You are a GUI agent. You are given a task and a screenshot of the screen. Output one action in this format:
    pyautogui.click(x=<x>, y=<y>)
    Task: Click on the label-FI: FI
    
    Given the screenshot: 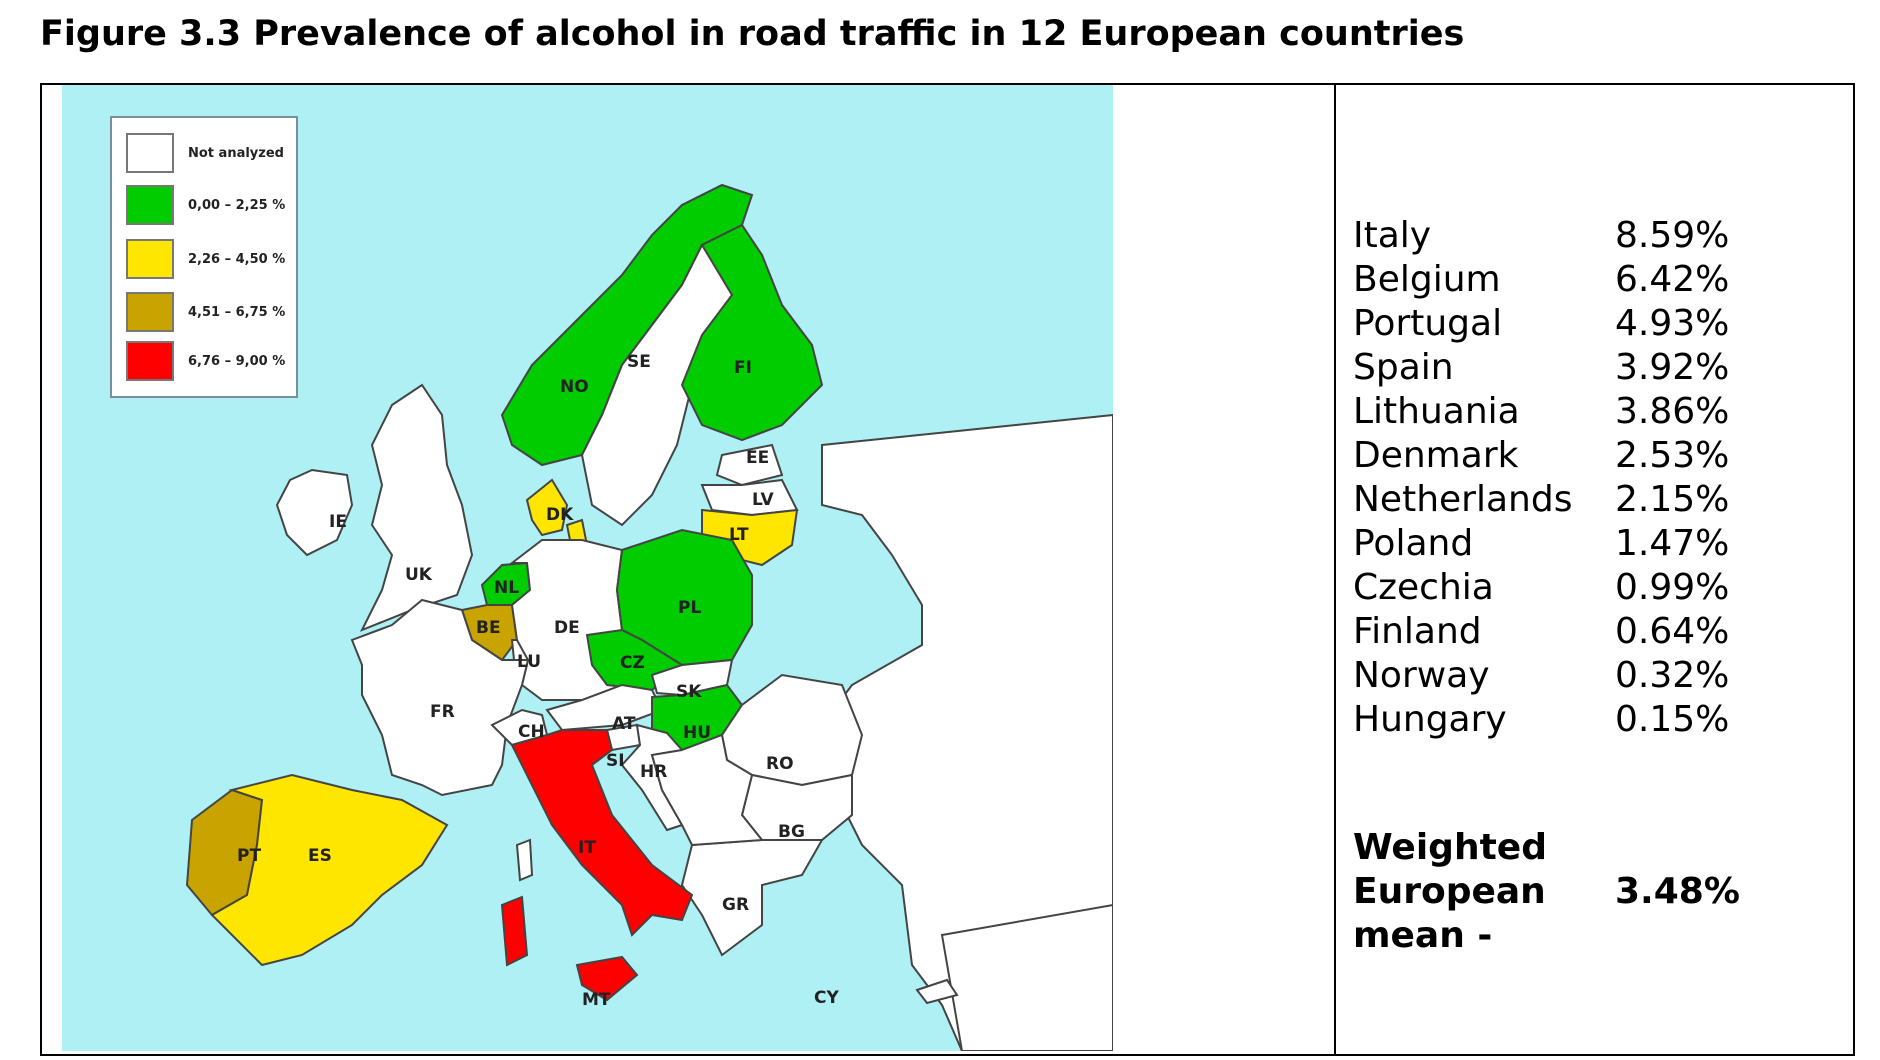 What is the action you would take?
    pyautogui.click(x=743, y=368)
    